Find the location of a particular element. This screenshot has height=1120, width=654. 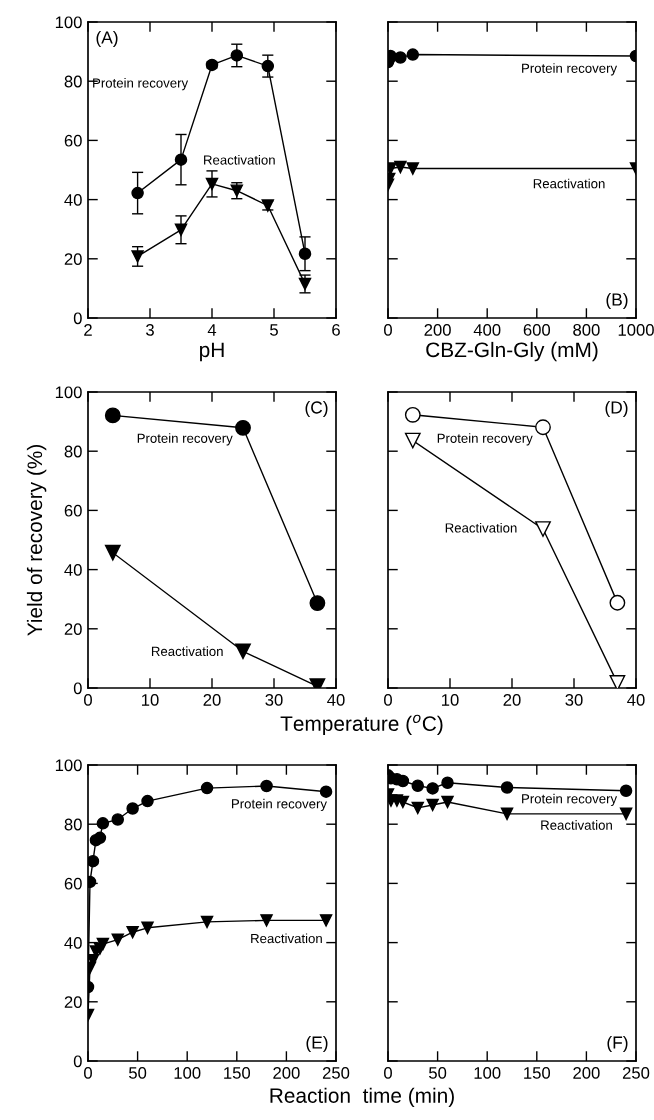

x-tick-label: 6 is located at coordinates (336, 330).